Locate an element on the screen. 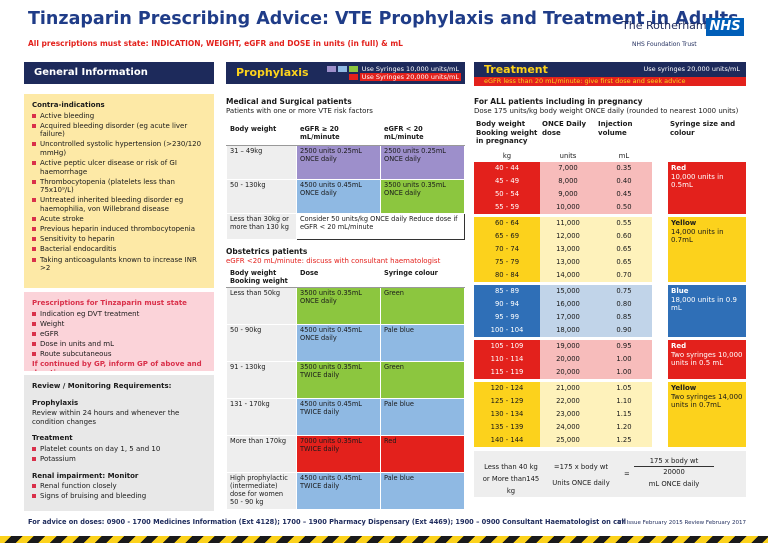 This screenshot has width=768, height=543. weight-cell: 50 - 54 is located at coordinates (507, 195).